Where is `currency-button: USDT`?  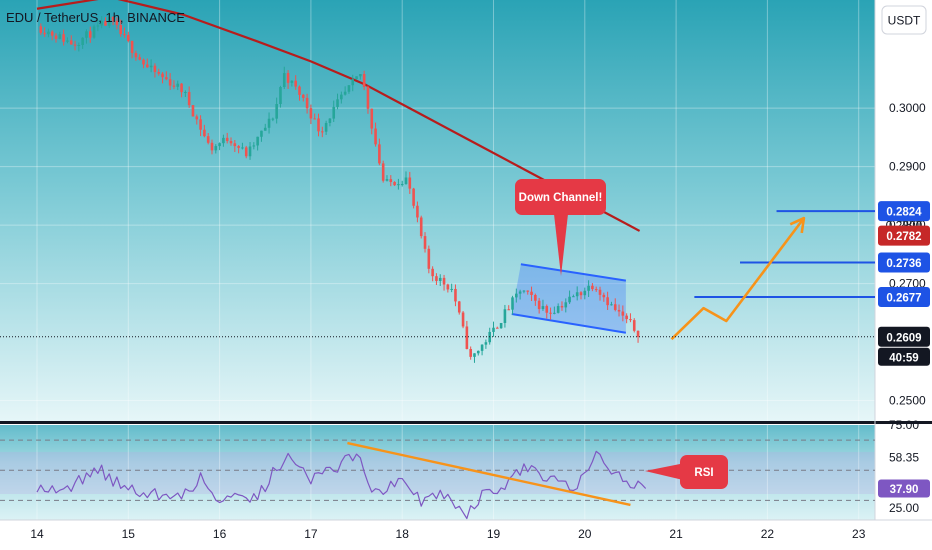
currency-button: USDT is located at coordinates (904, 20).